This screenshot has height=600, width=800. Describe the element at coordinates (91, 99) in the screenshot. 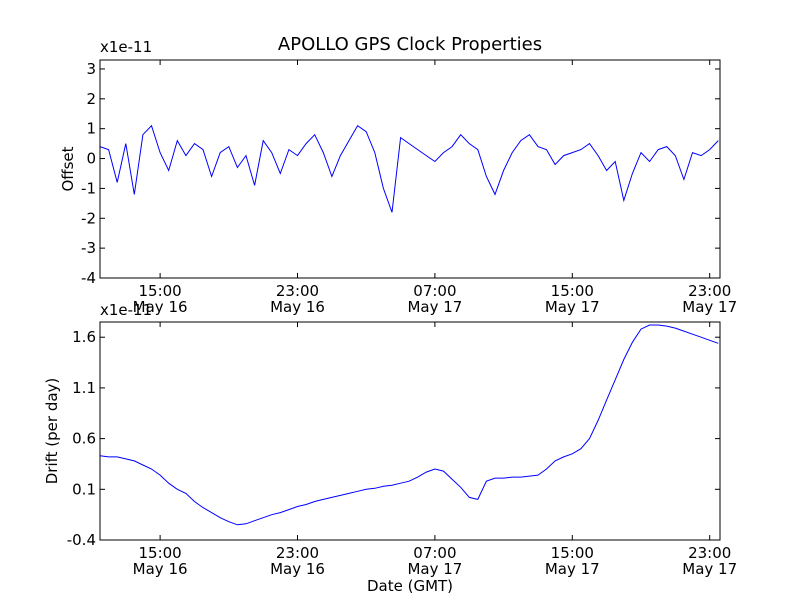

I see `offset-ytick-label: 2` at that location.